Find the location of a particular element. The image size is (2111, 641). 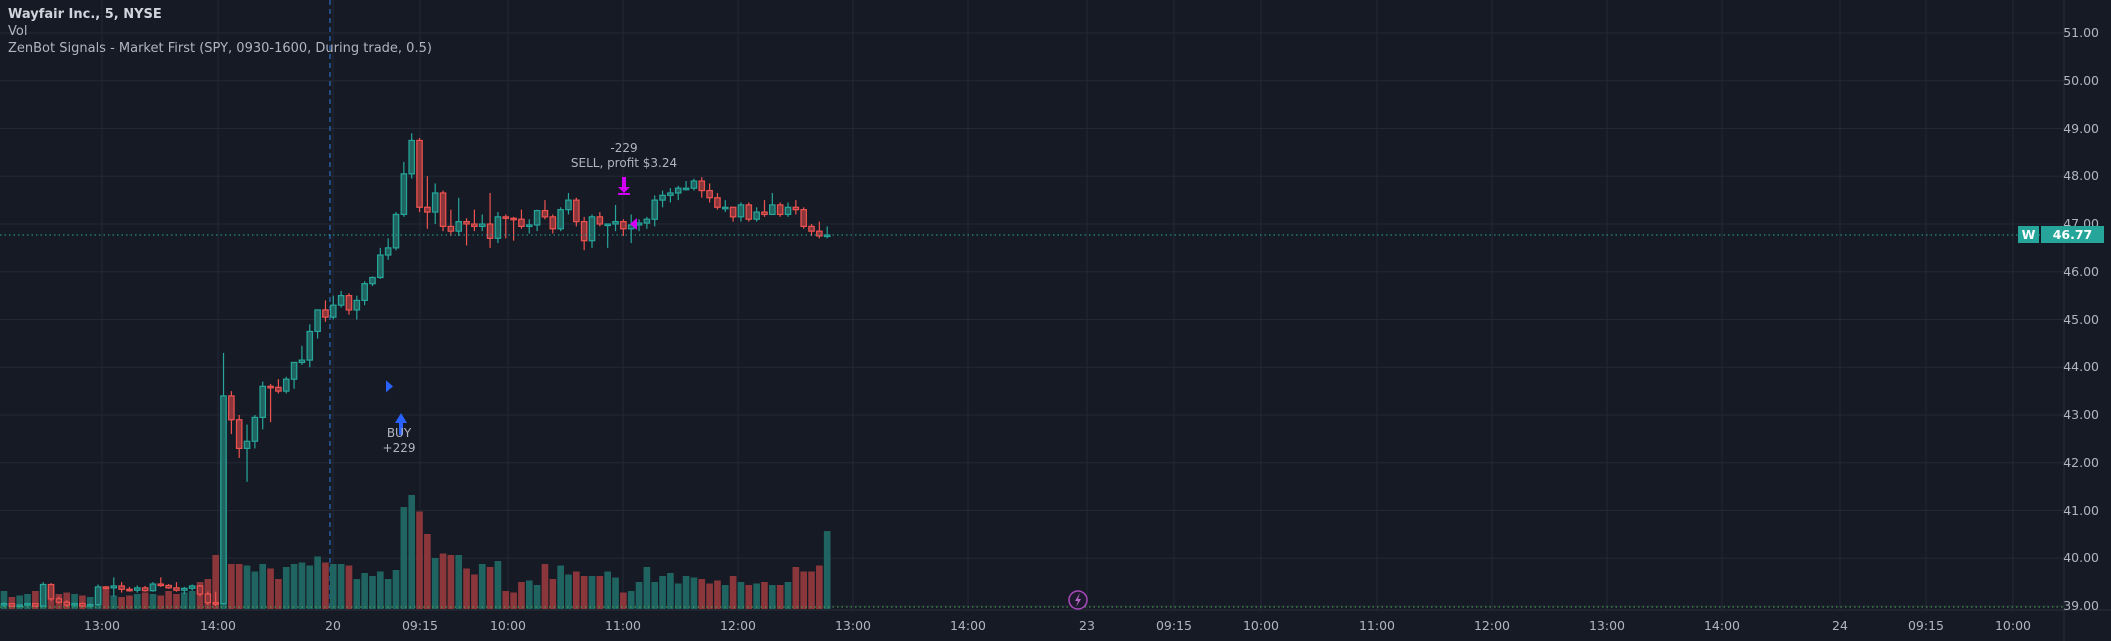

sell-qty: -229 is located at coordinates (624, 148).